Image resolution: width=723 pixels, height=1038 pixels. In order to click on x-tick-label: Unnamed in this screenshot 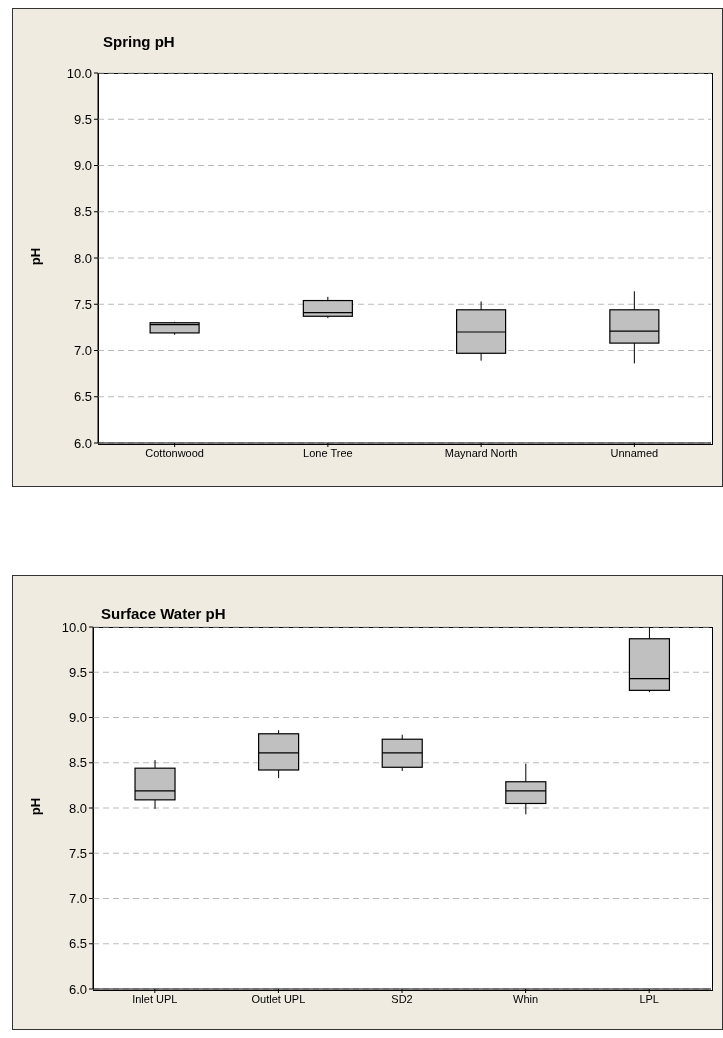, I will do `click(634, 452)`.